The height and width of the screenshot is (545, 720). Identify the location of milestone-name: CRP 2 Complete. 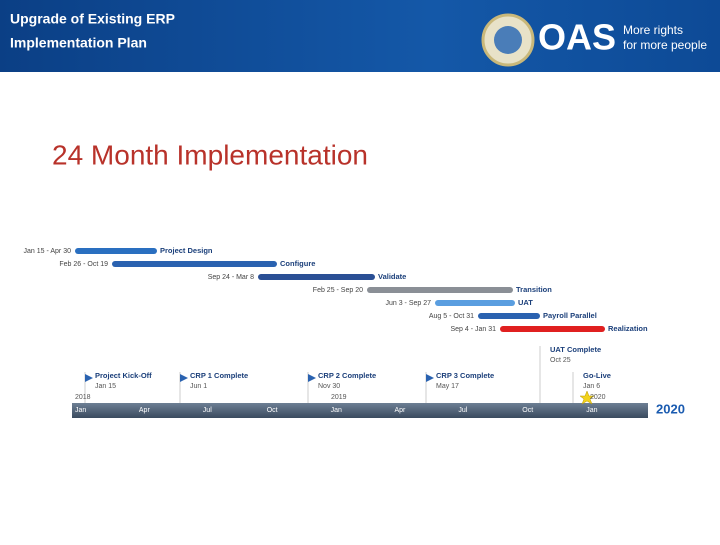
(347, 375).